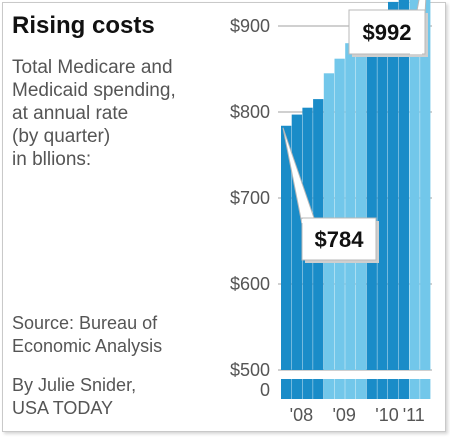 This screenshot has height=437, width=450. I want to click on x-year-label: '10, so click(386, 415).